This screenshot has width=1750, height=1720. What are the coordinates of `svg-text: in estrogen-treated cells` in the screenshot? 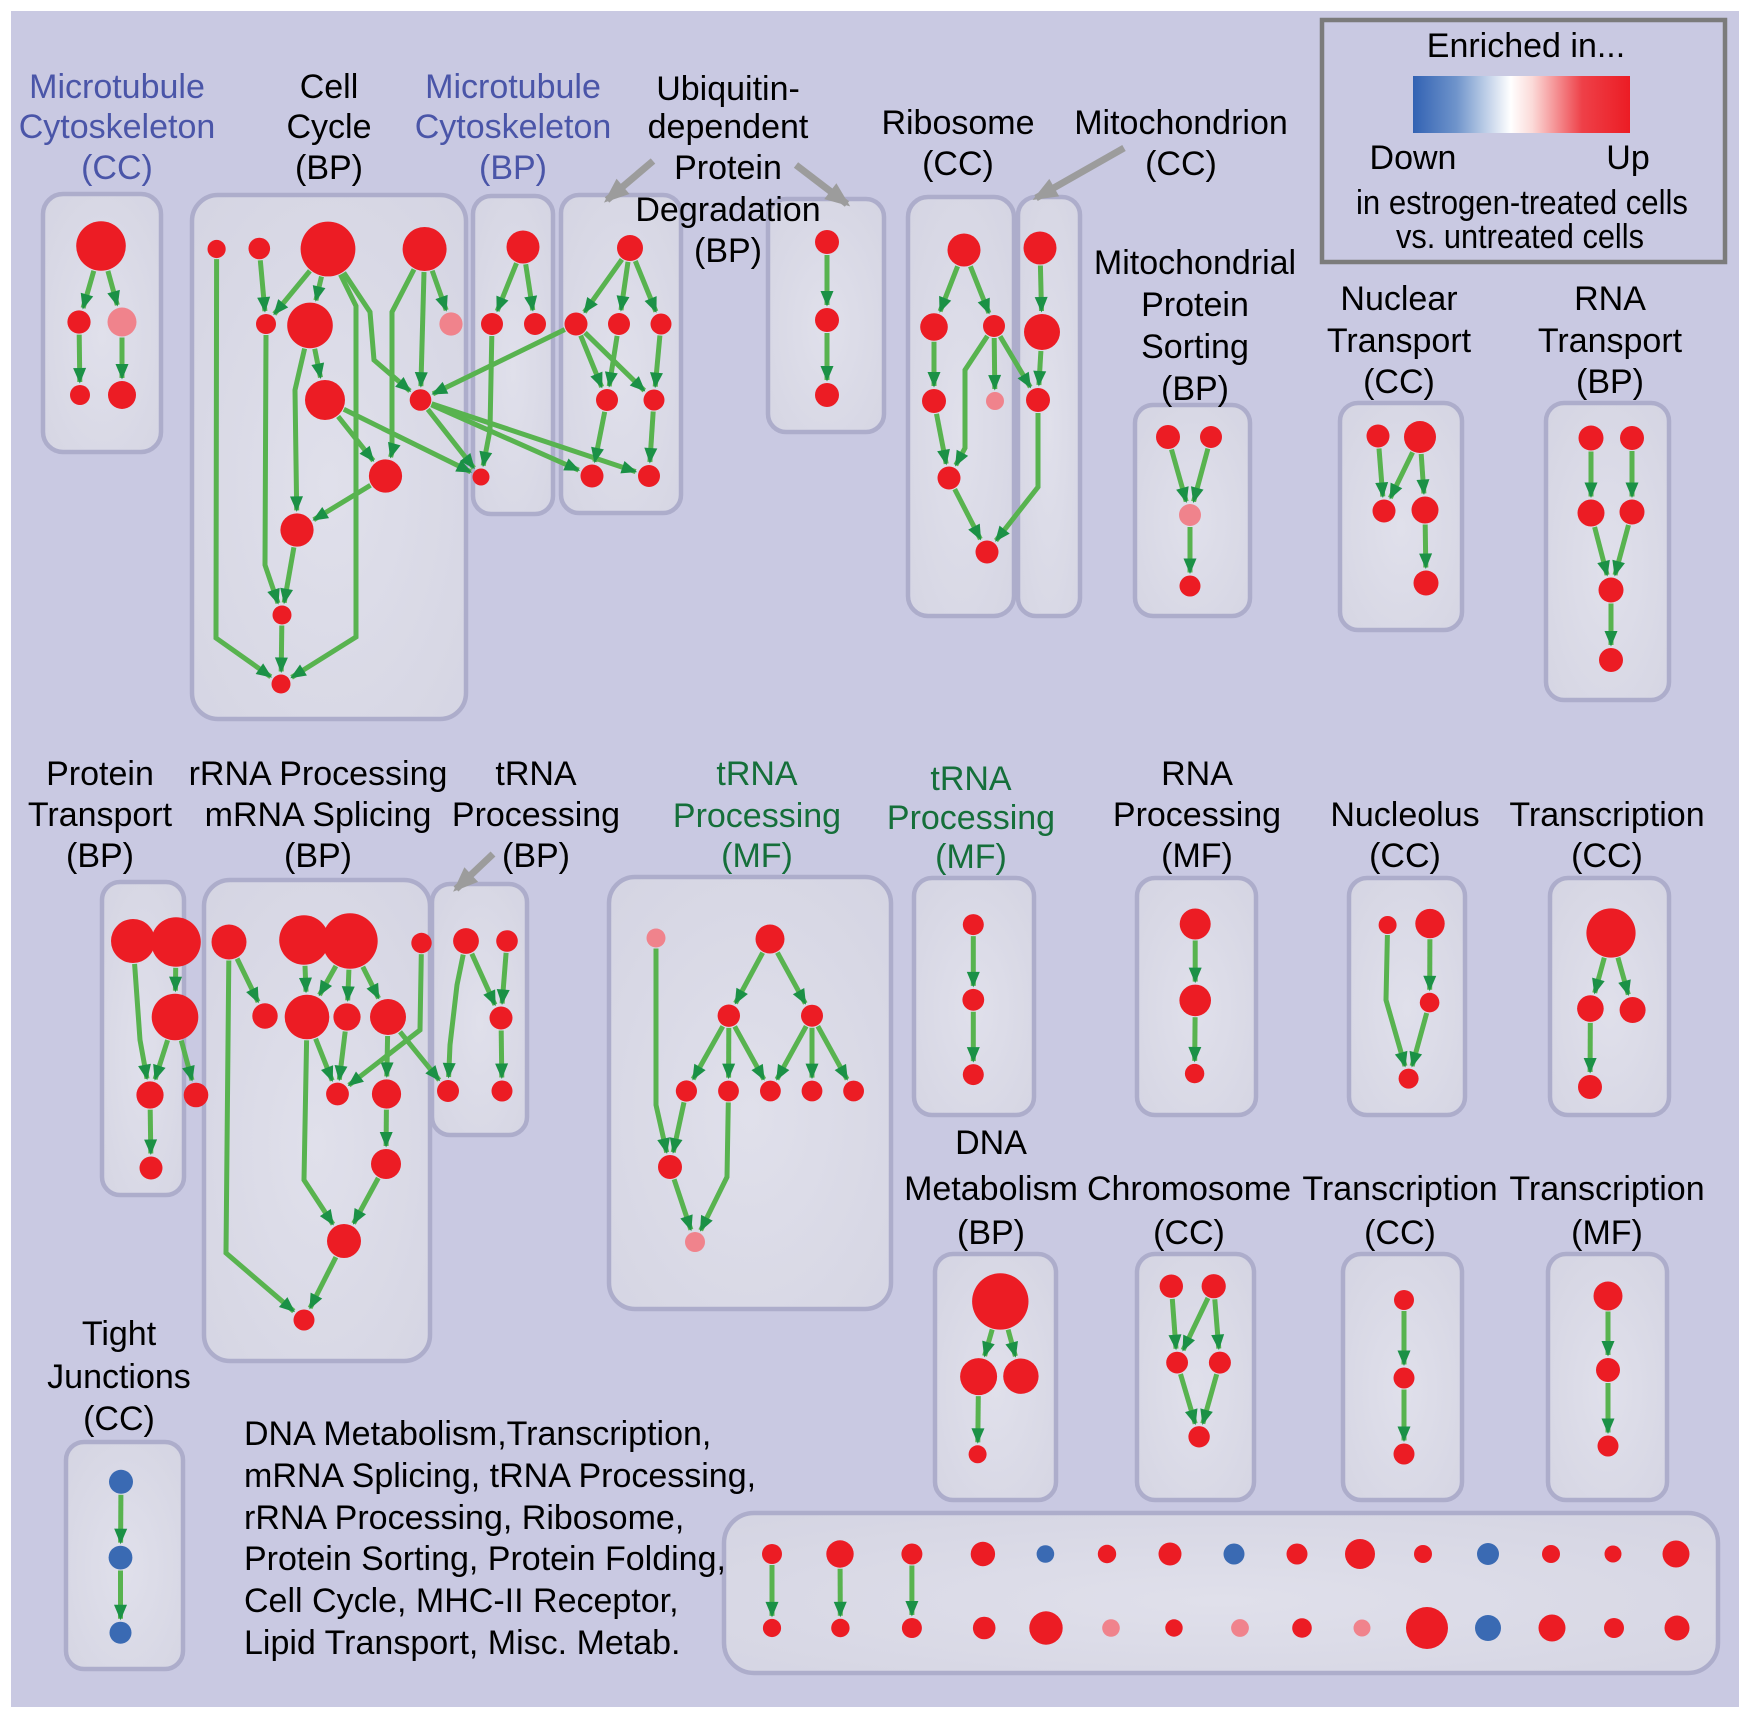 It's located at (1522, 203).